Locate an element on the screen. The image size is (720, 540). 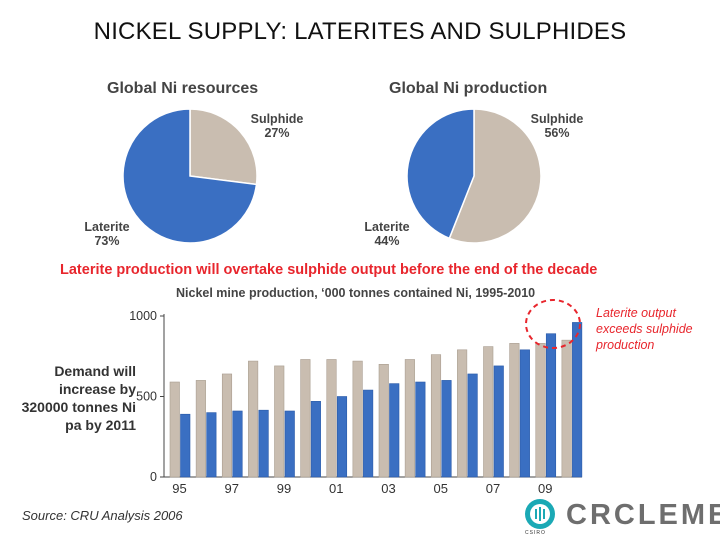
x-tick-label-99: 99 is located at coordinates (284, 488).